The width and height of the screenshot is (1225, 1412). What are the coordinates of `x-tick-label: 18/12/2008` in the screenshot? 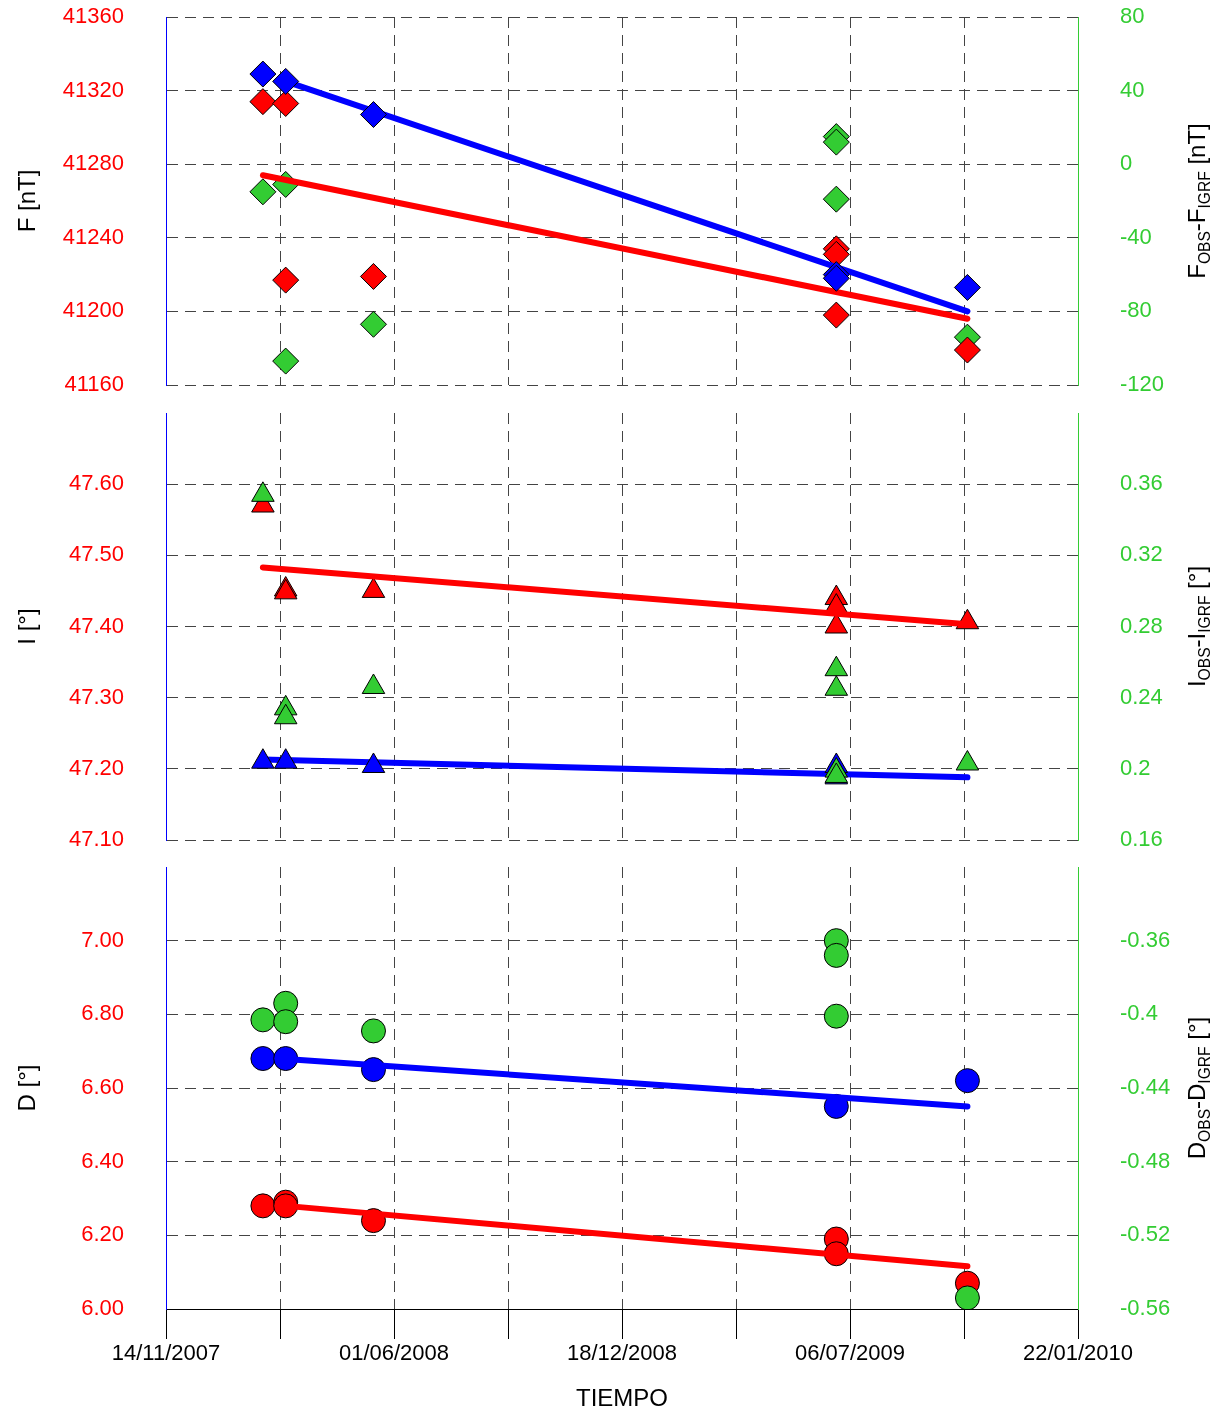 It's located at (622, 1353).